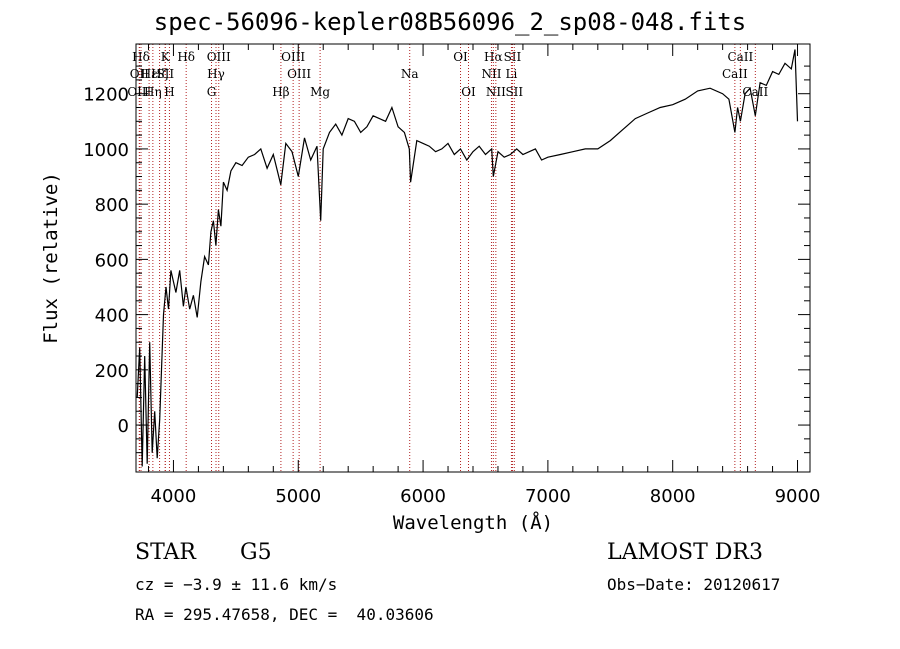 This screenshot has height=649, width=900. Describe the element at coordinates (798, 496) in the screenshot. I see `x-tick-label: 9000` at that location.